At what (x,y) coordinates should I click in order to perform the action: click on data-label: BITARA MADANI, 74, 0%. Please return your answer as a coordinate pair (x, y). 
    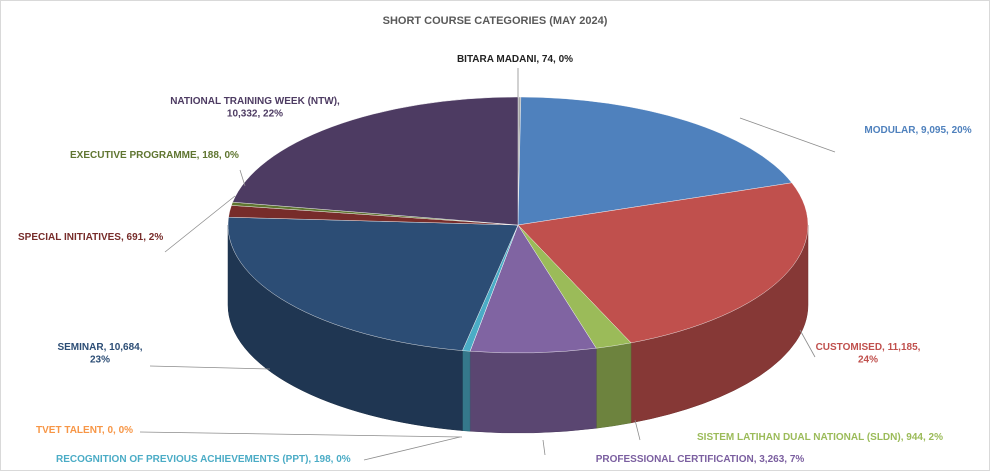
    Looking at the image, I should click on (515, 59).